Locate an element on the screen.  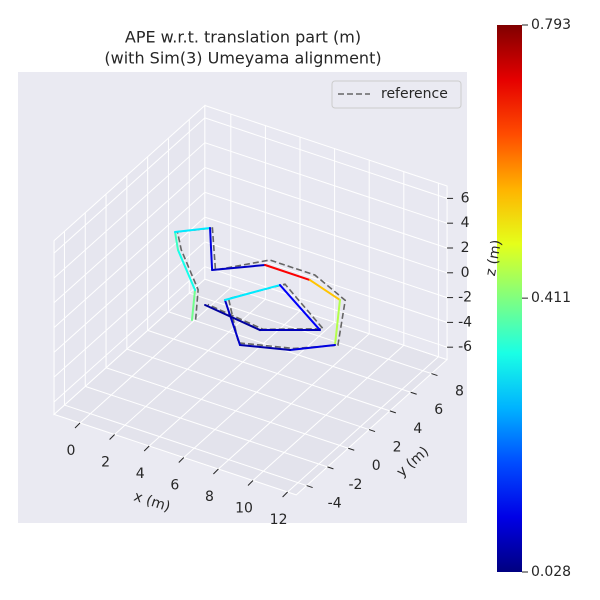
x-tick-label: 0 is located at coordinates (71, 451).